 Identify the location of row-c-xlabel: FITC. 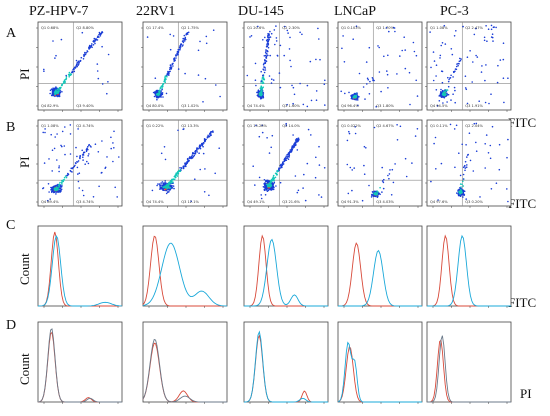
(522, 302).